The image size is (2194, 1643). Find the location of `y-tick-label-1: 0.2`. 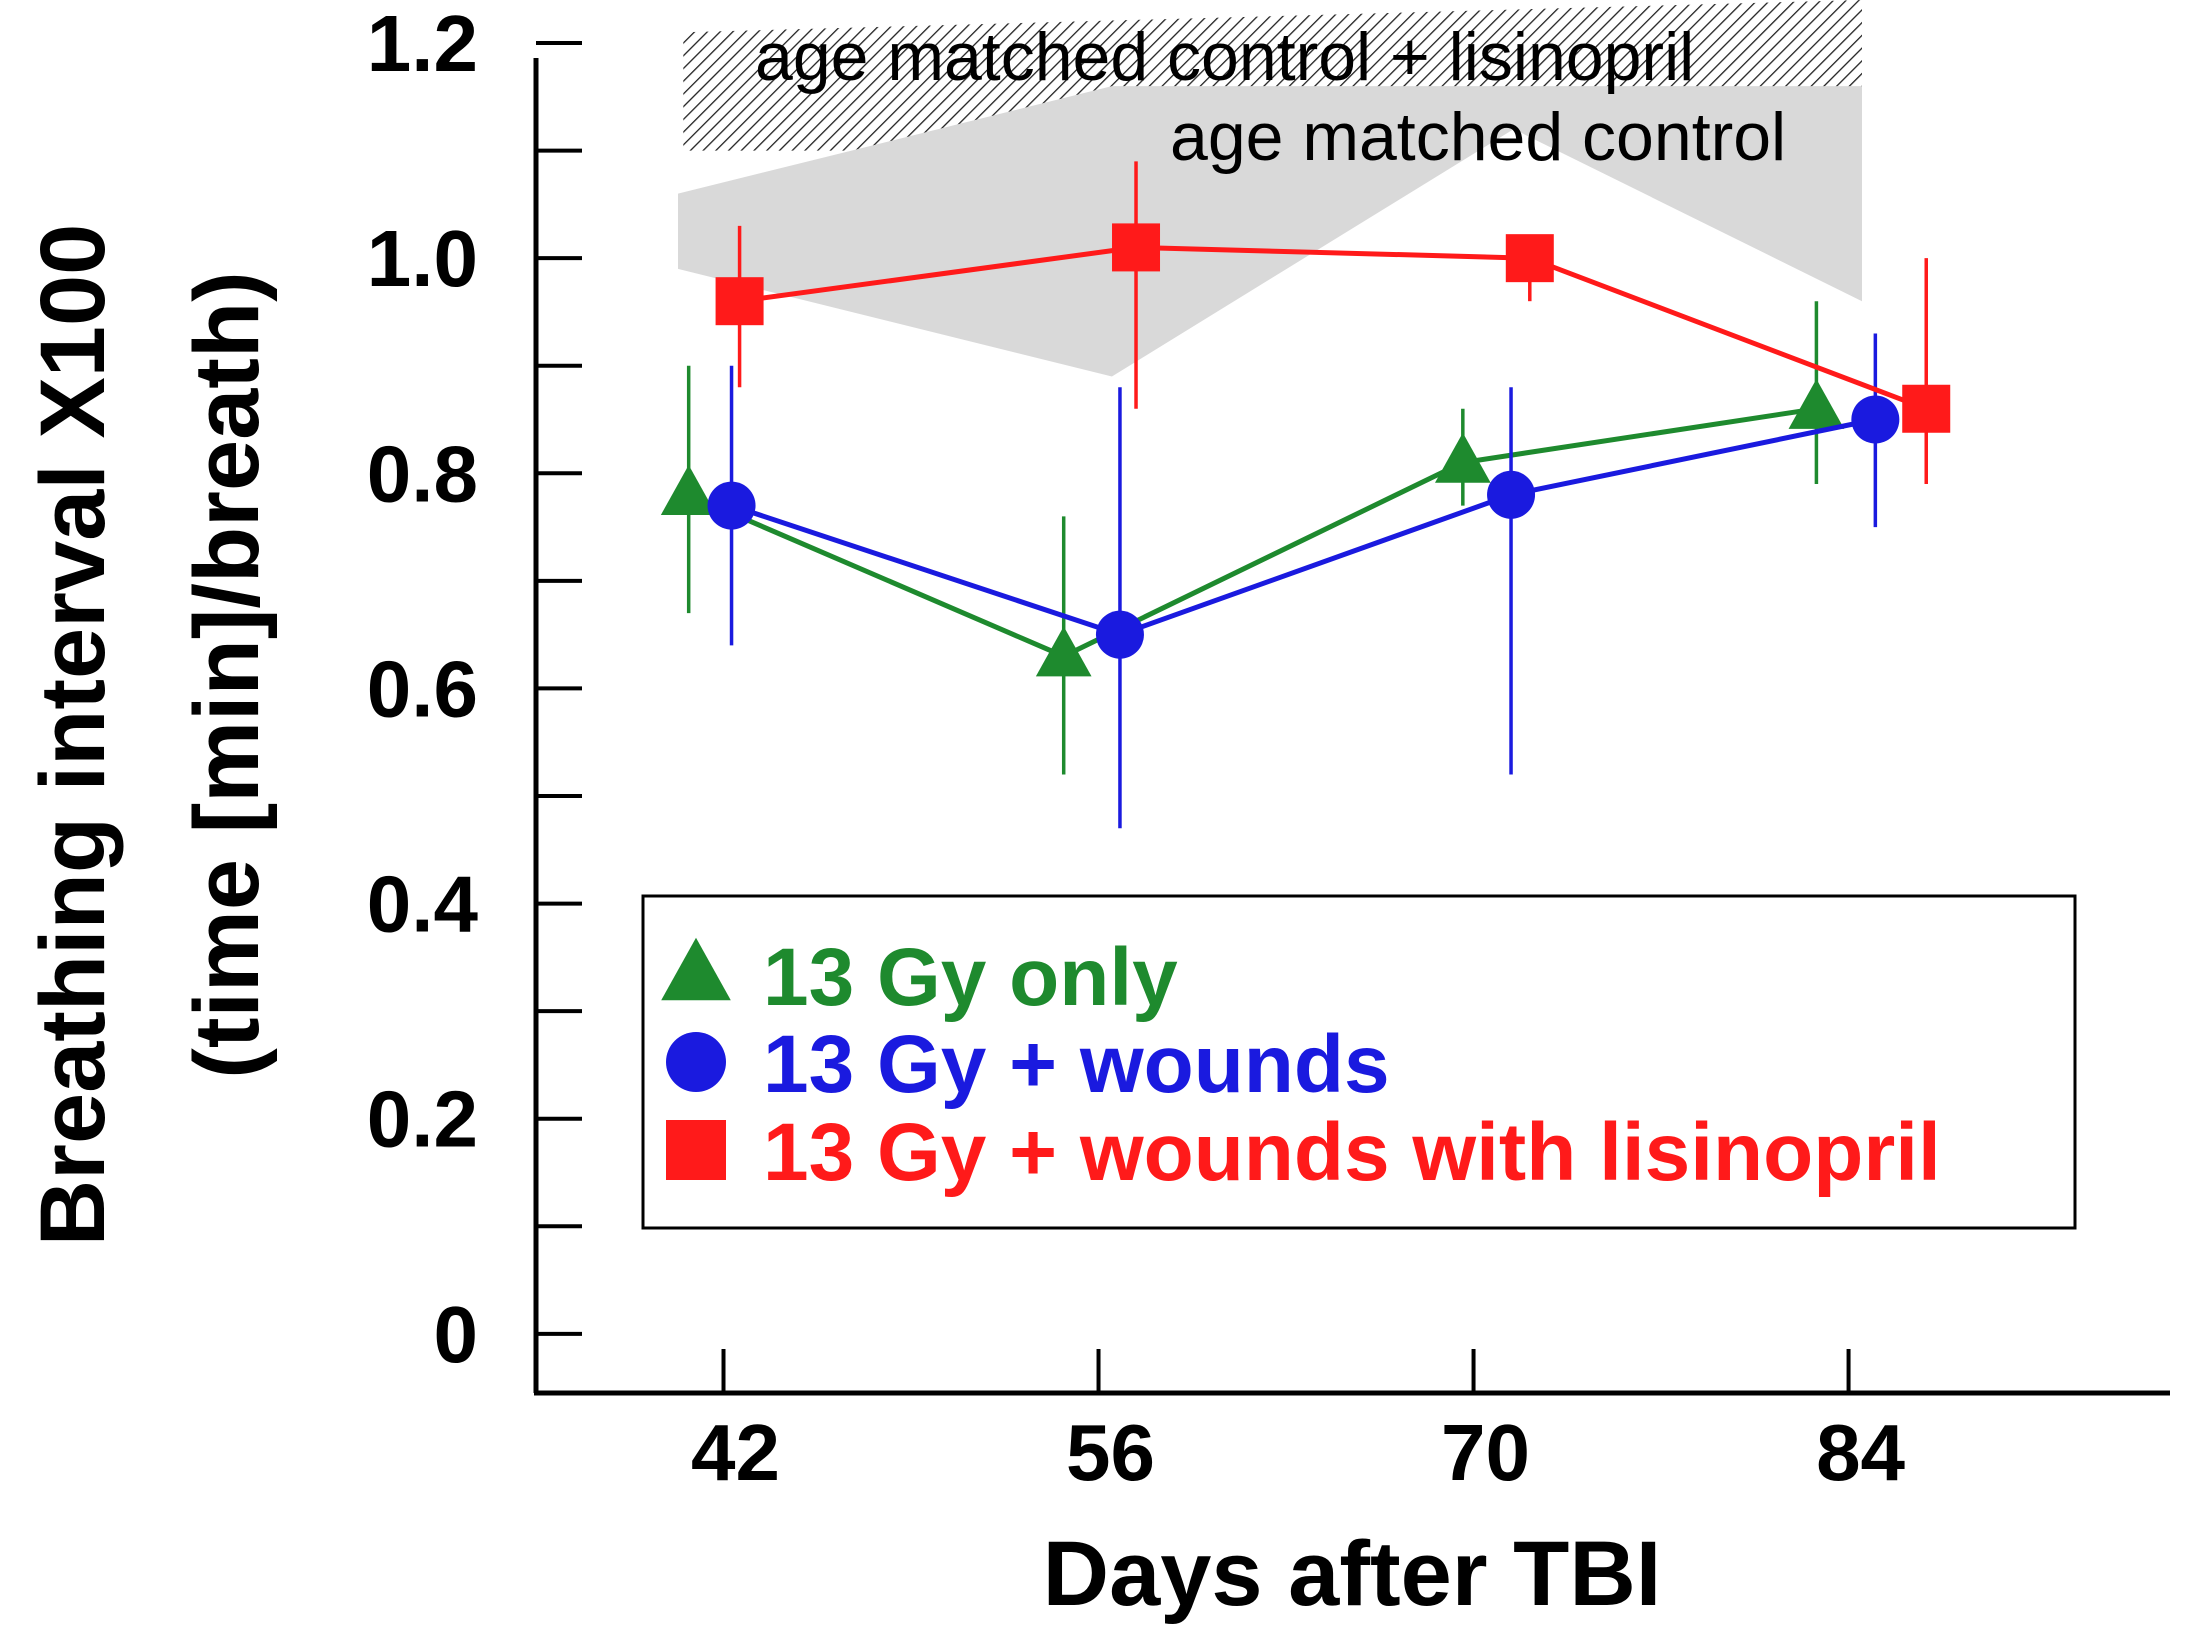

y-tick-label-1: 0.2 is located at coordinates (422, 1119).